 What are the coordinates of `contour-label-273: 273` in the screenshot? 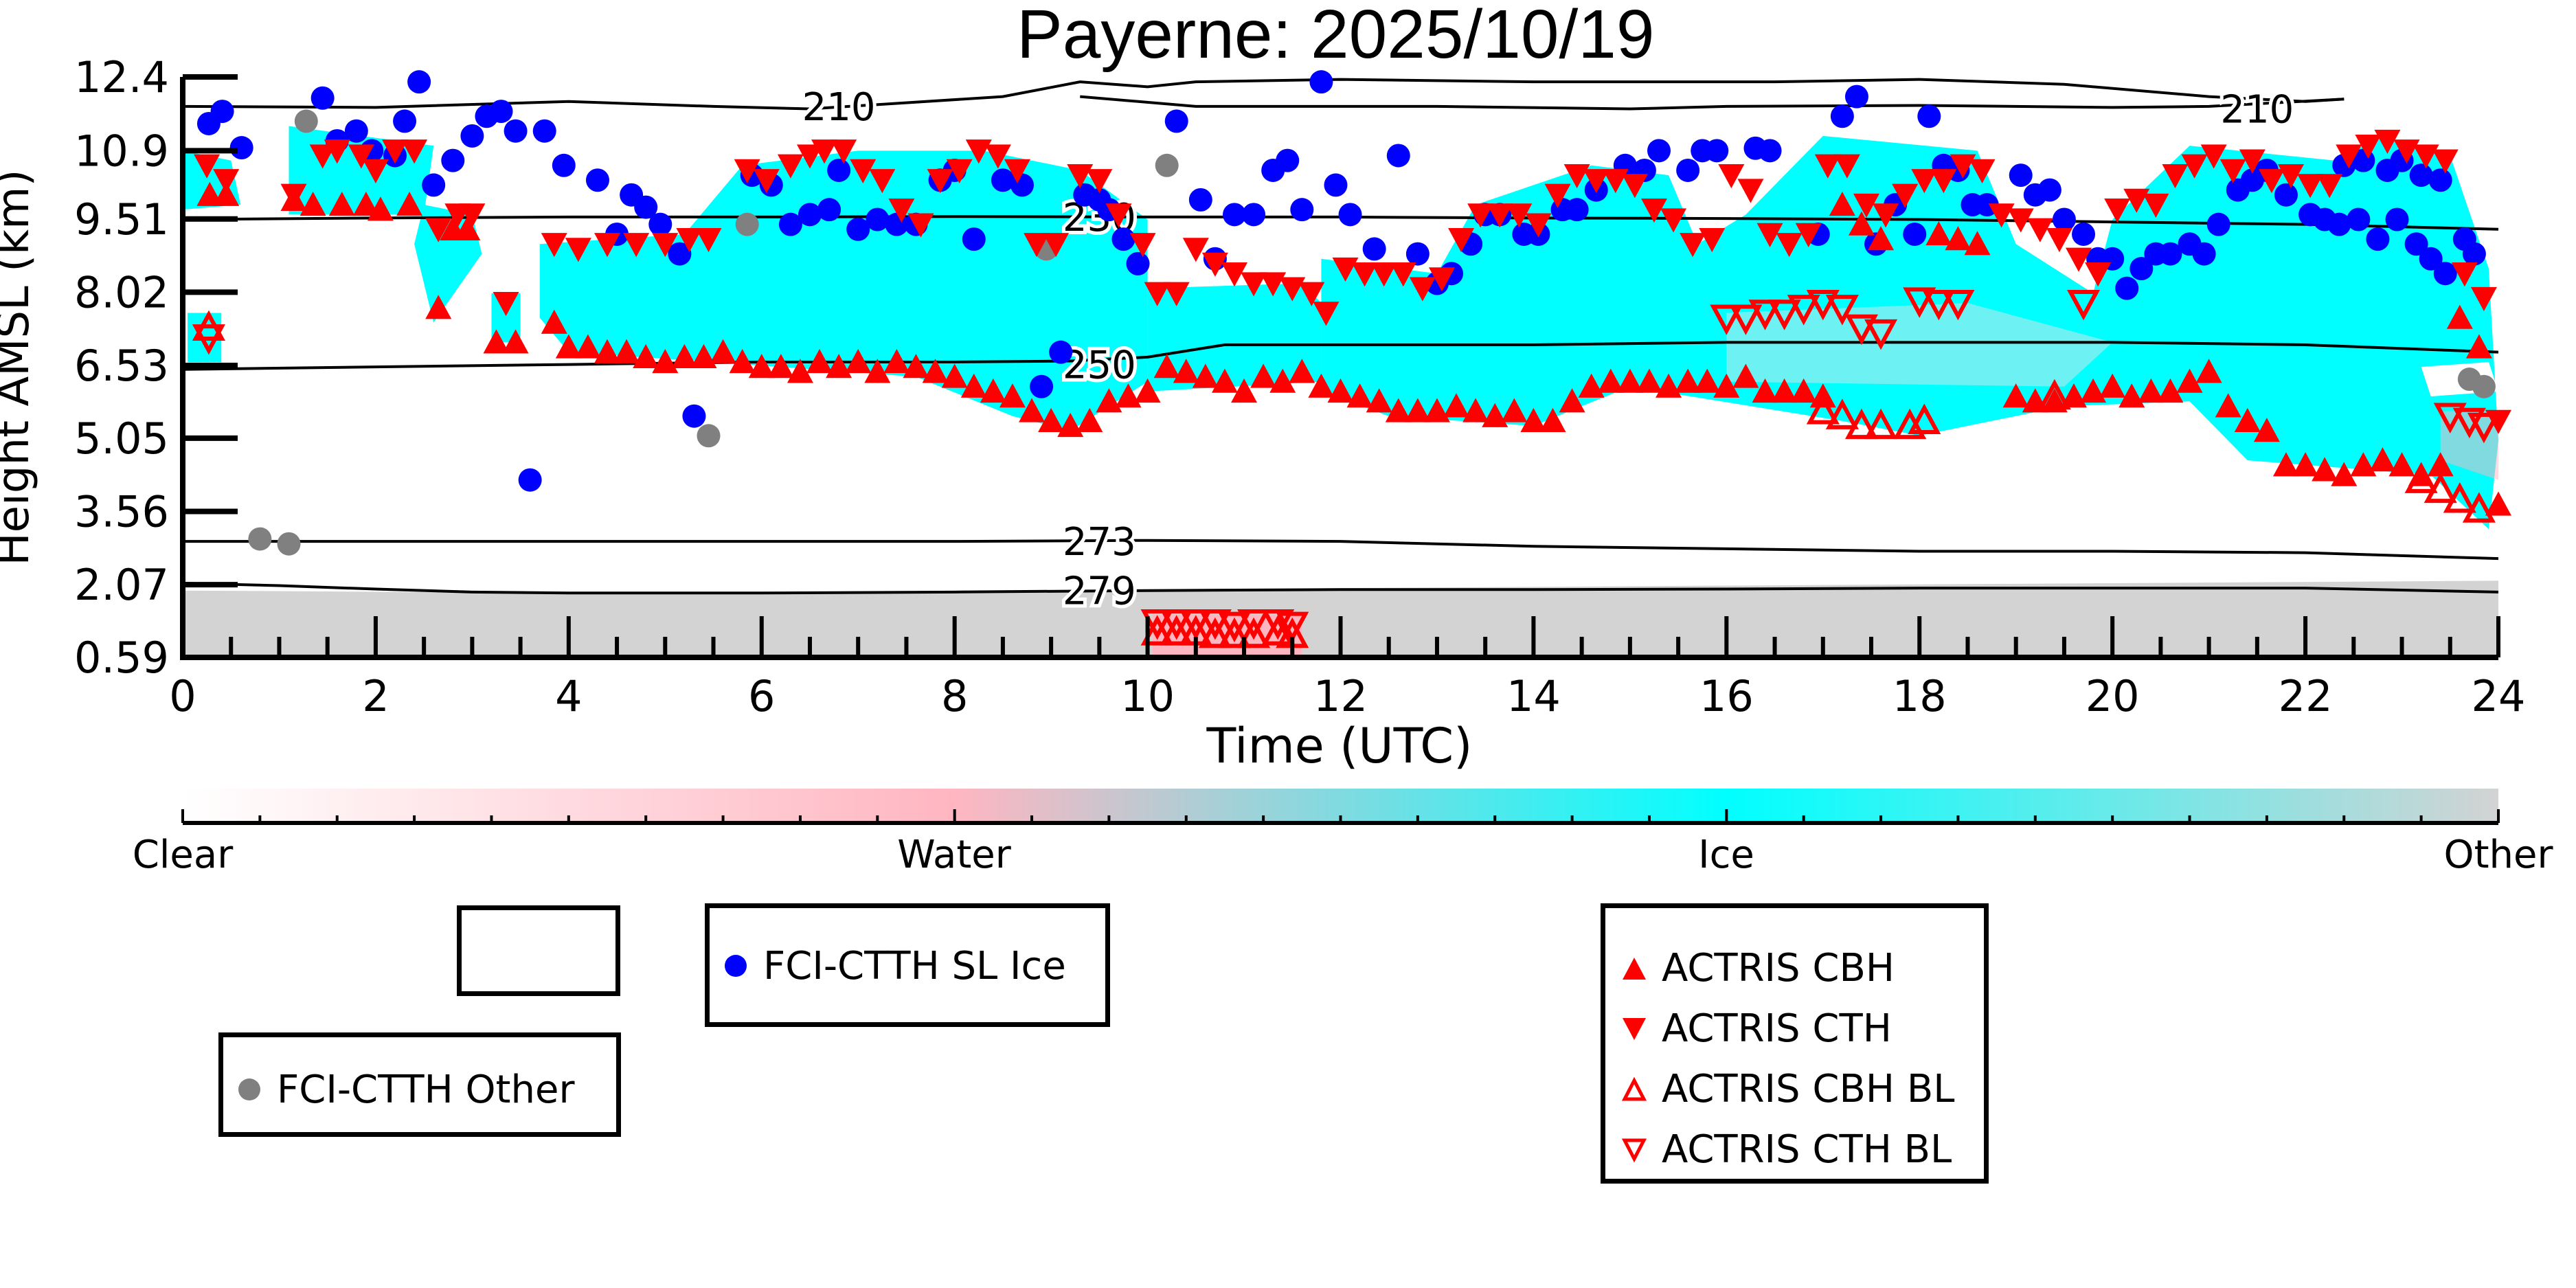 It's located at (1099, 542).